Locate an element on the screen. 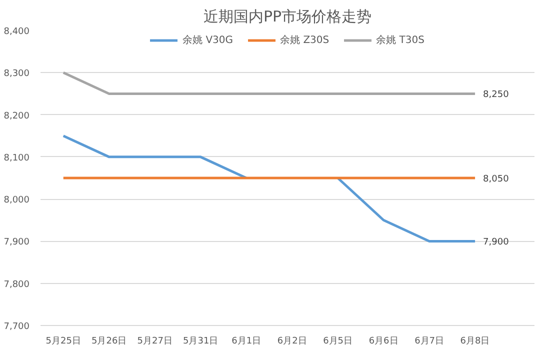 Image resolution: width=544 pixels, height=349 pixels. x-tick-label: 6月1日 is located at coordinates (247, 341).